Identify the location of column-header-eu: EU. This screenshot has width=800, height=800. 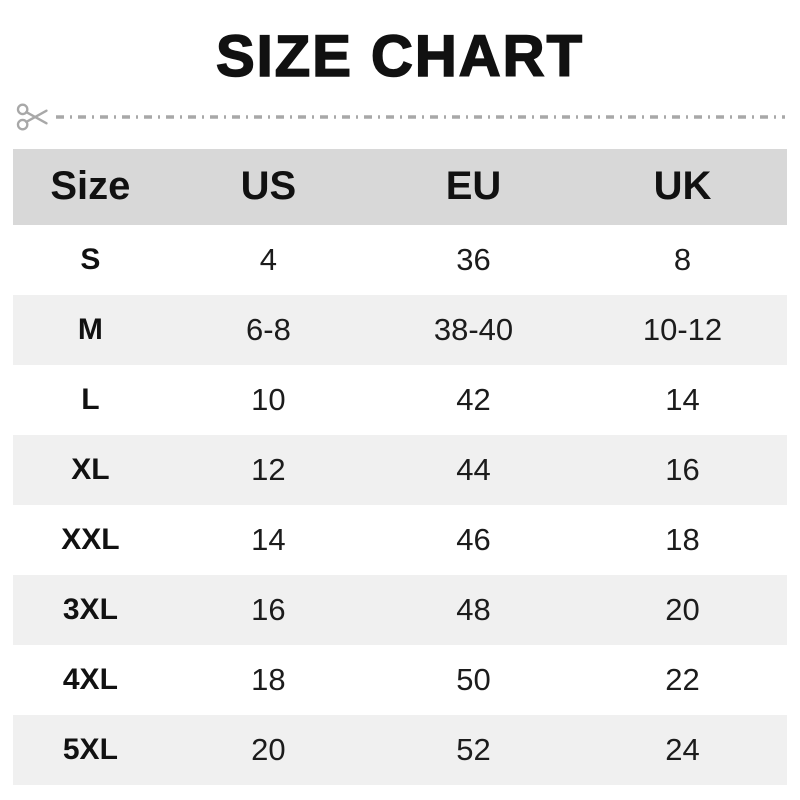
(473, 186).